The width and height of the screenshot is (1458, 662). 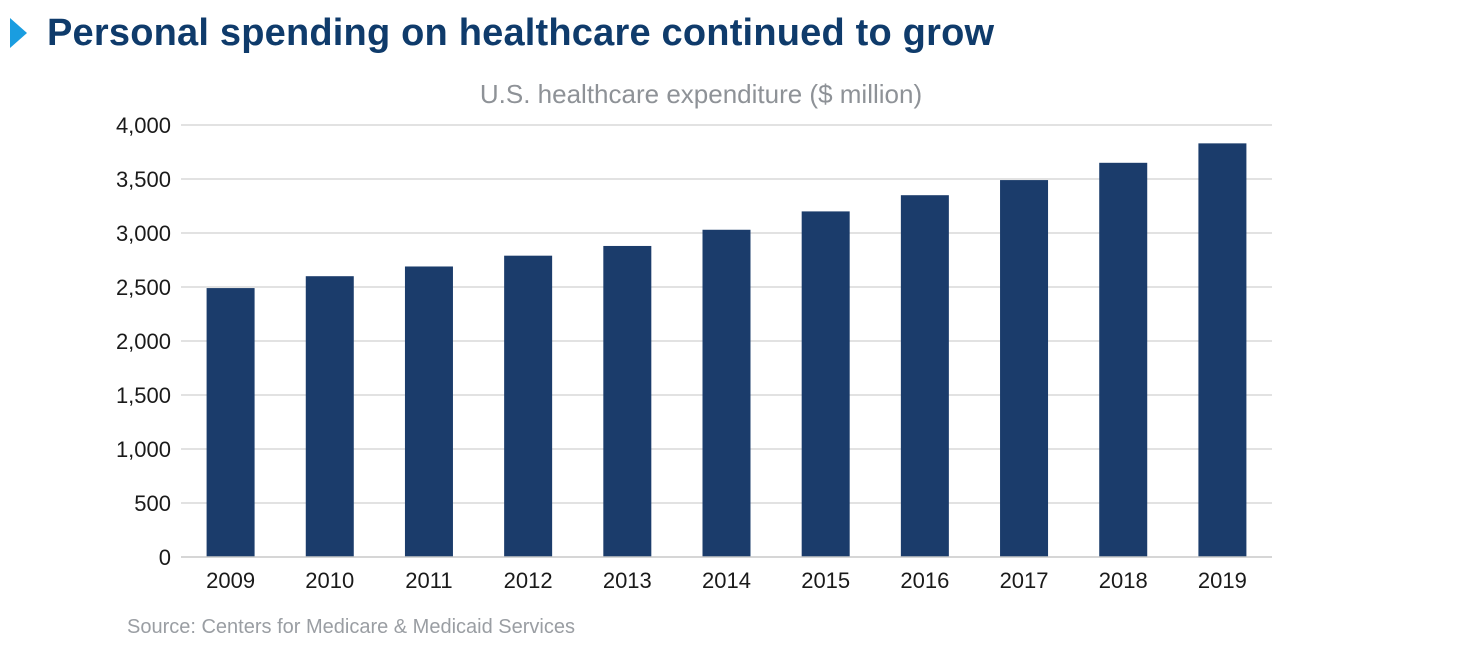 What do you see at coordinates (143, 125) in the screenshot?
I see `y-tick-label: 4,000` at bounding box center [143, 125].